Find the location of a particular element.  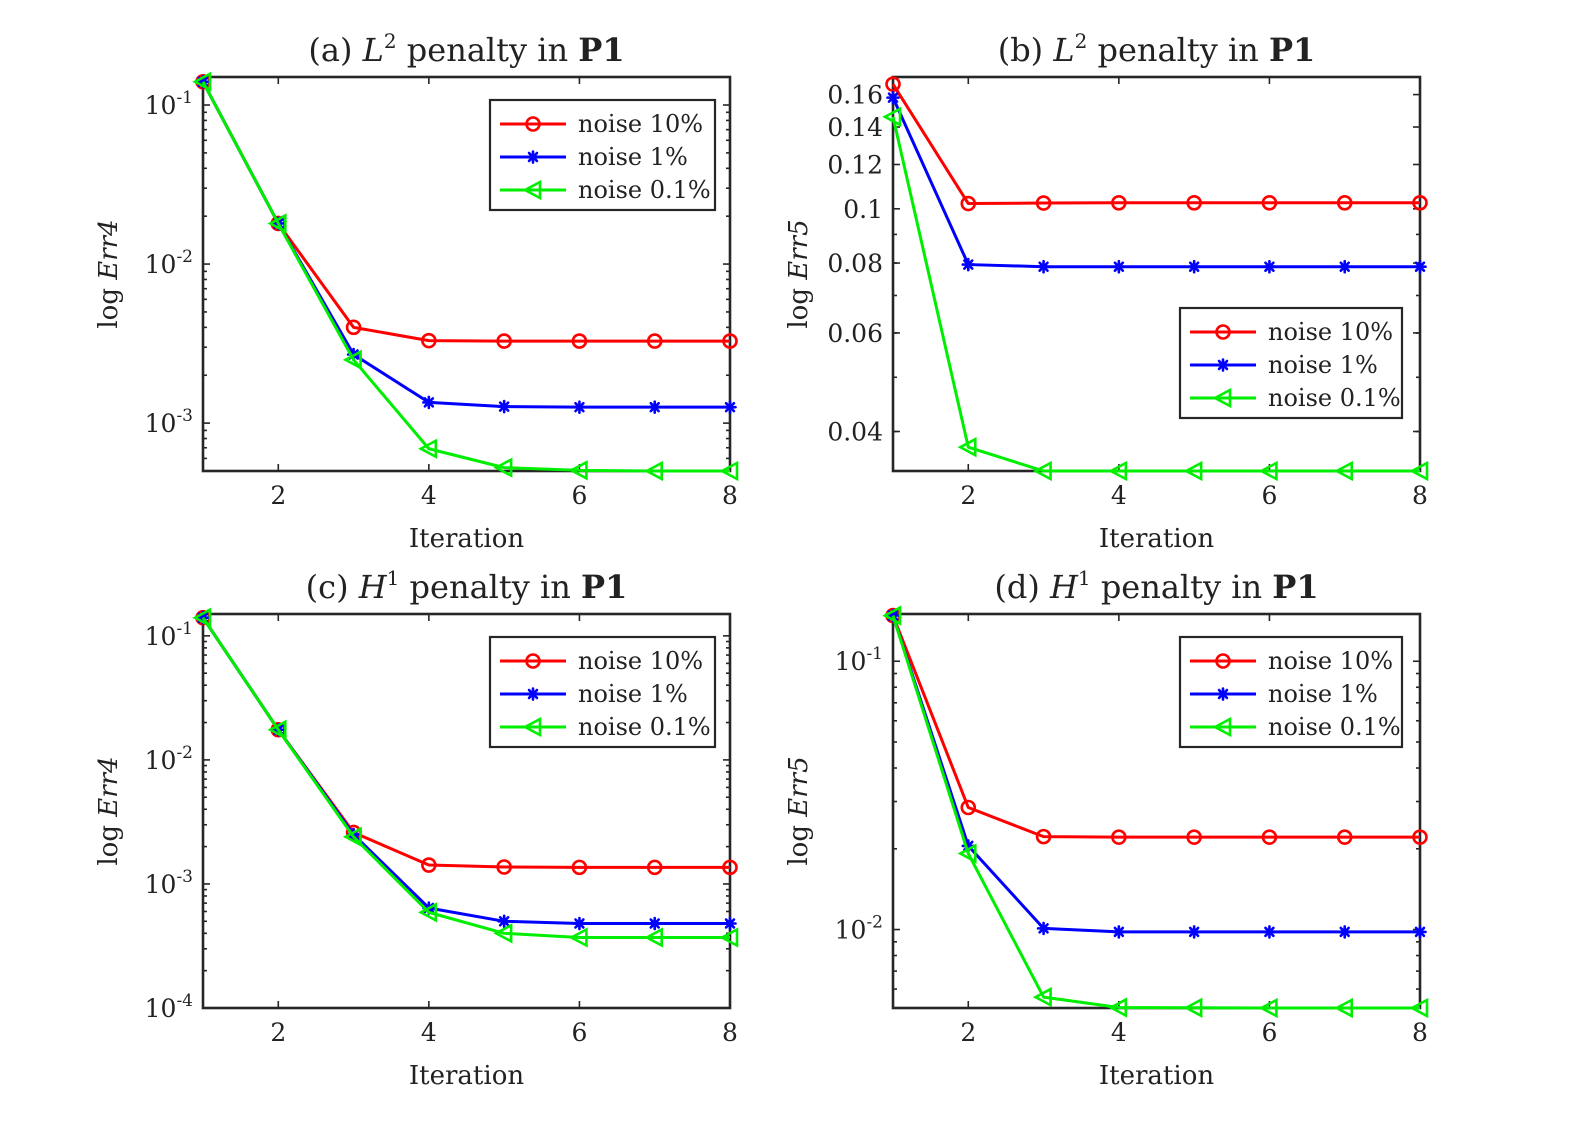

x-tick-label: 8 is located at coordinates (730, 1032).